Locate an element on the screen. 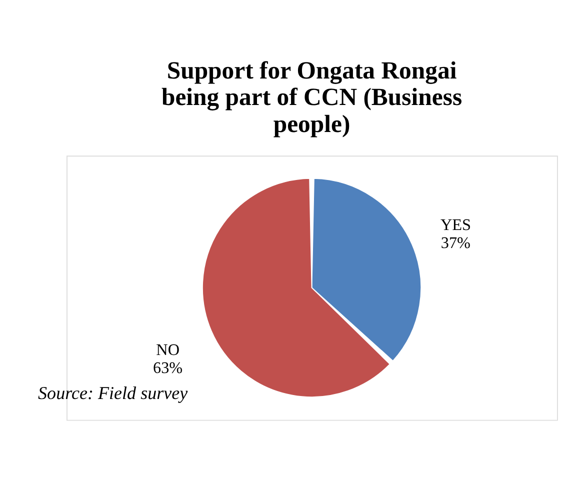 The image size is (576, 498). chart-title: Support for Ongata Rongai being part of CCN (Business people) is located at coordinates (311, 98).